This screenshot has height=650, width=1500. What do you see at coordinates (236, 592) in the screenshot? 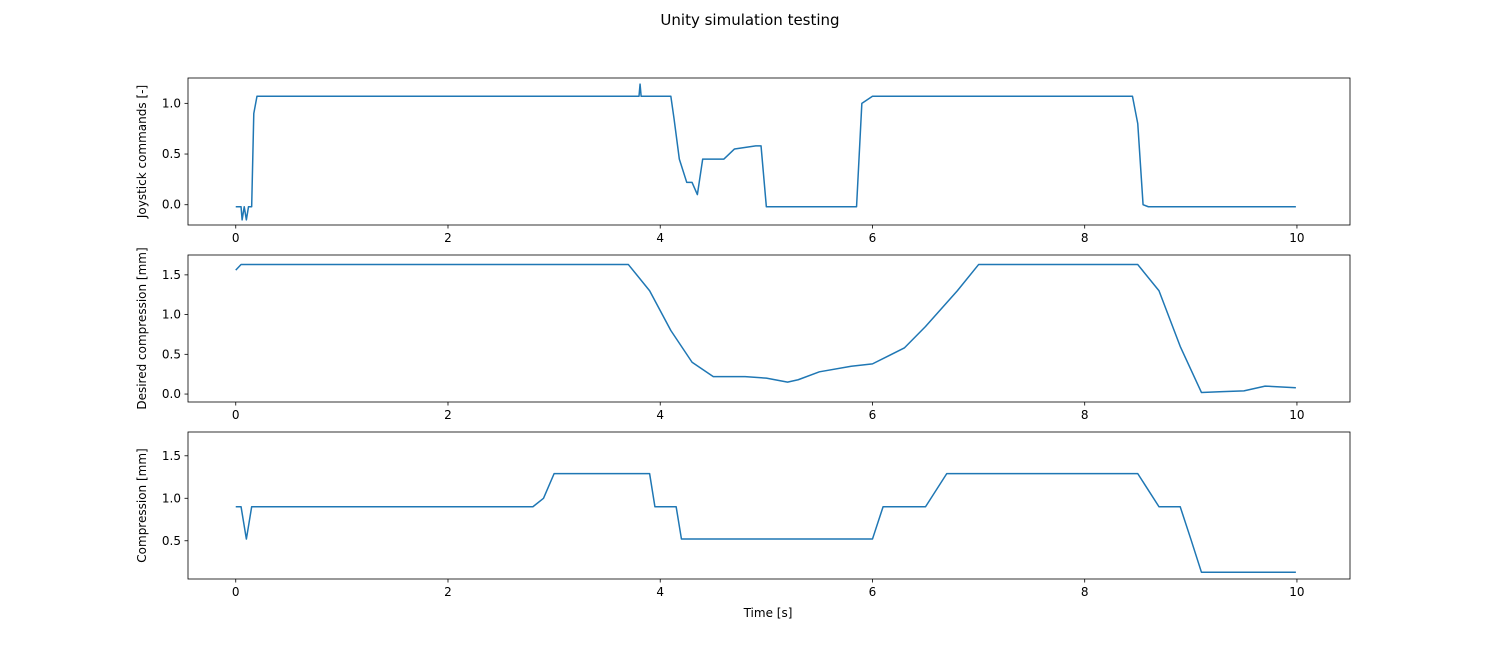
I see `subplot-3-xtick-label: 0` at bounding box center [236, 592].